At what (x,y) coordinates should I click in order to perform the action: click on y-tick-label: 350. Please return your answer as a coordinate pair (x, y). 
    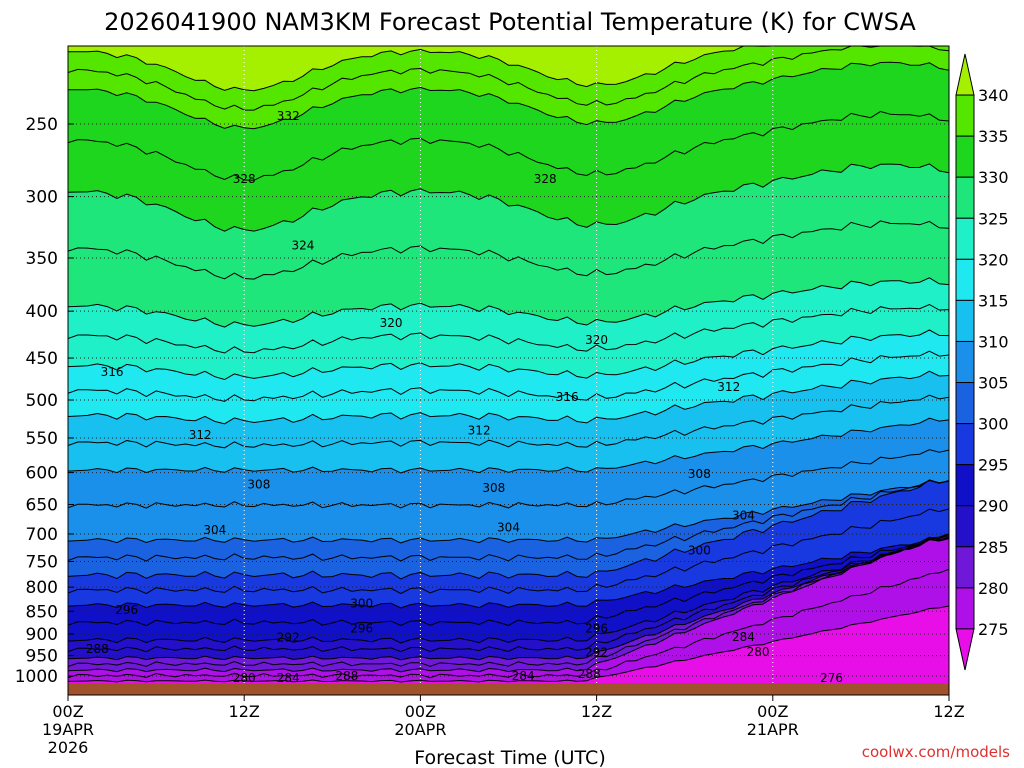
    Looking at the image, I should click on (42, 259).